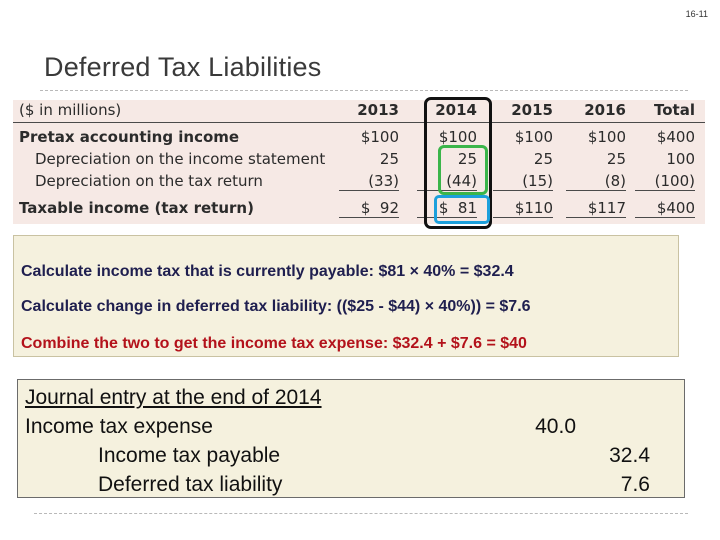 The width and height of the screenshot is (720, 540). What do you see at coordinates (543, 159) in the screenshot?
I see `cell-2015: 25` at bounding box center [543, 159].